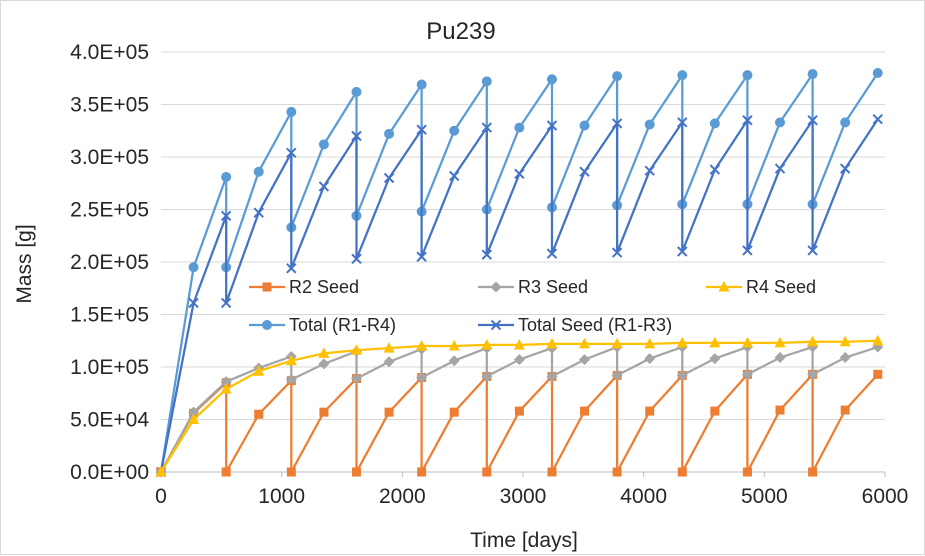 Image resolution: width=925 pixels, height=556 pixels. I want to click on legend-label: R2 Seed, so click(324, 287).